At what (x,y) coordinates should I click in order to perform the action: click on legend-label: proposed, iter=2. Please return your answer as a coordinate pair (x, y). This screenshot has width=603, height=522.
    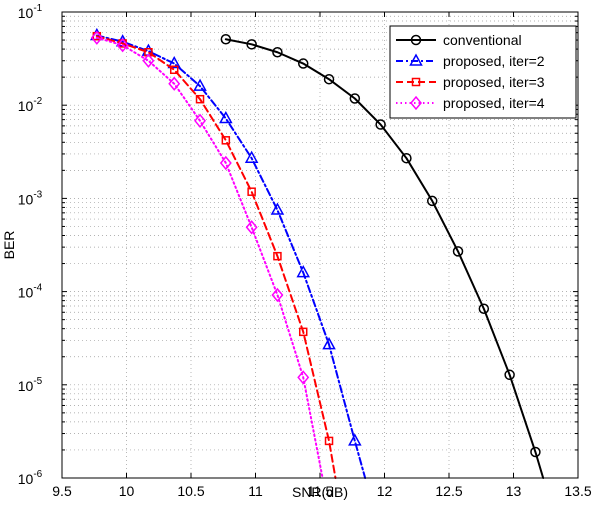
    Looking at the image, I should click on (494, 61).